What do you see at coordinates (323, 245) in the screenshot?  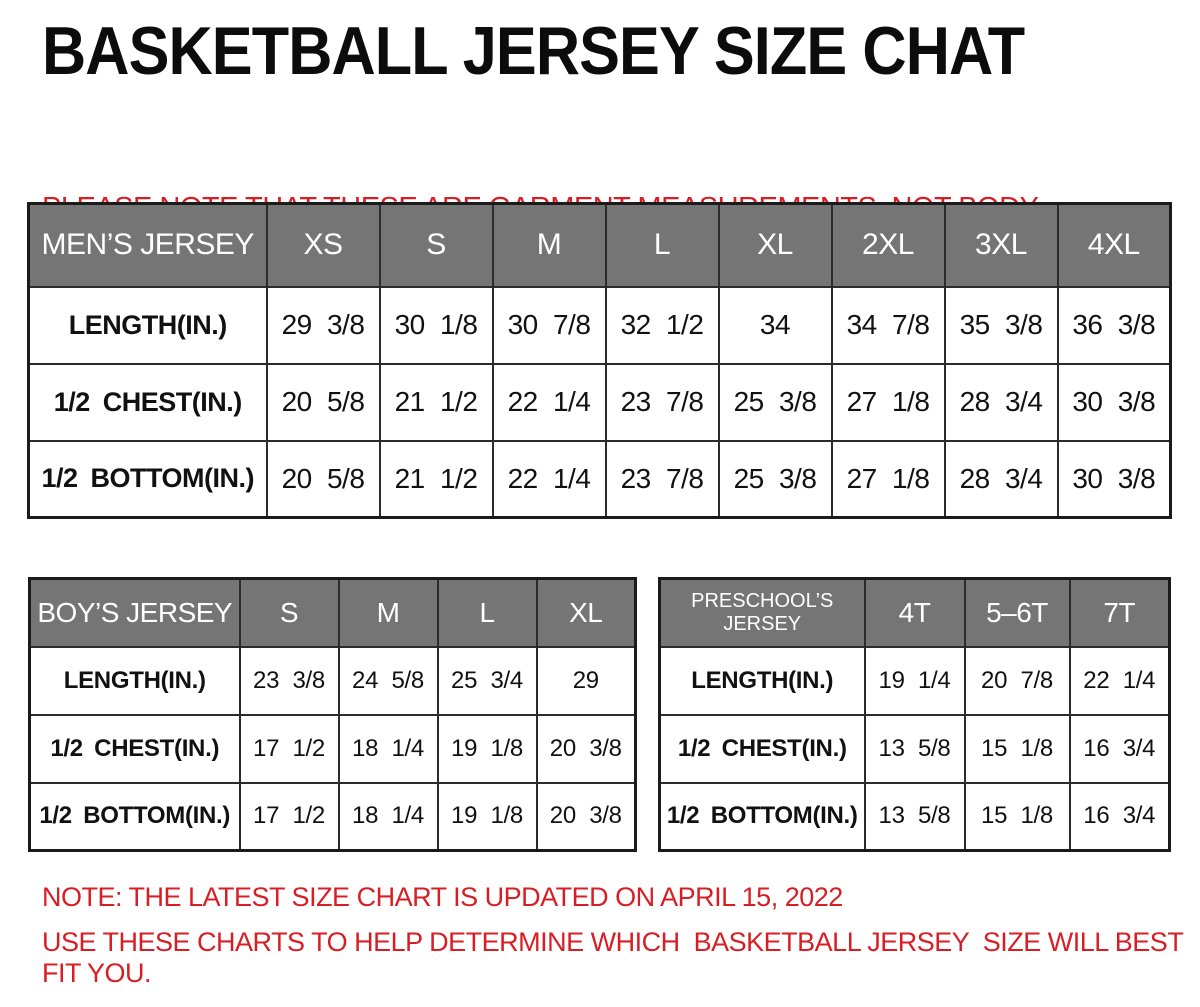 I see `mens-size-header-xs: XS` at bounding box center [323, 245].